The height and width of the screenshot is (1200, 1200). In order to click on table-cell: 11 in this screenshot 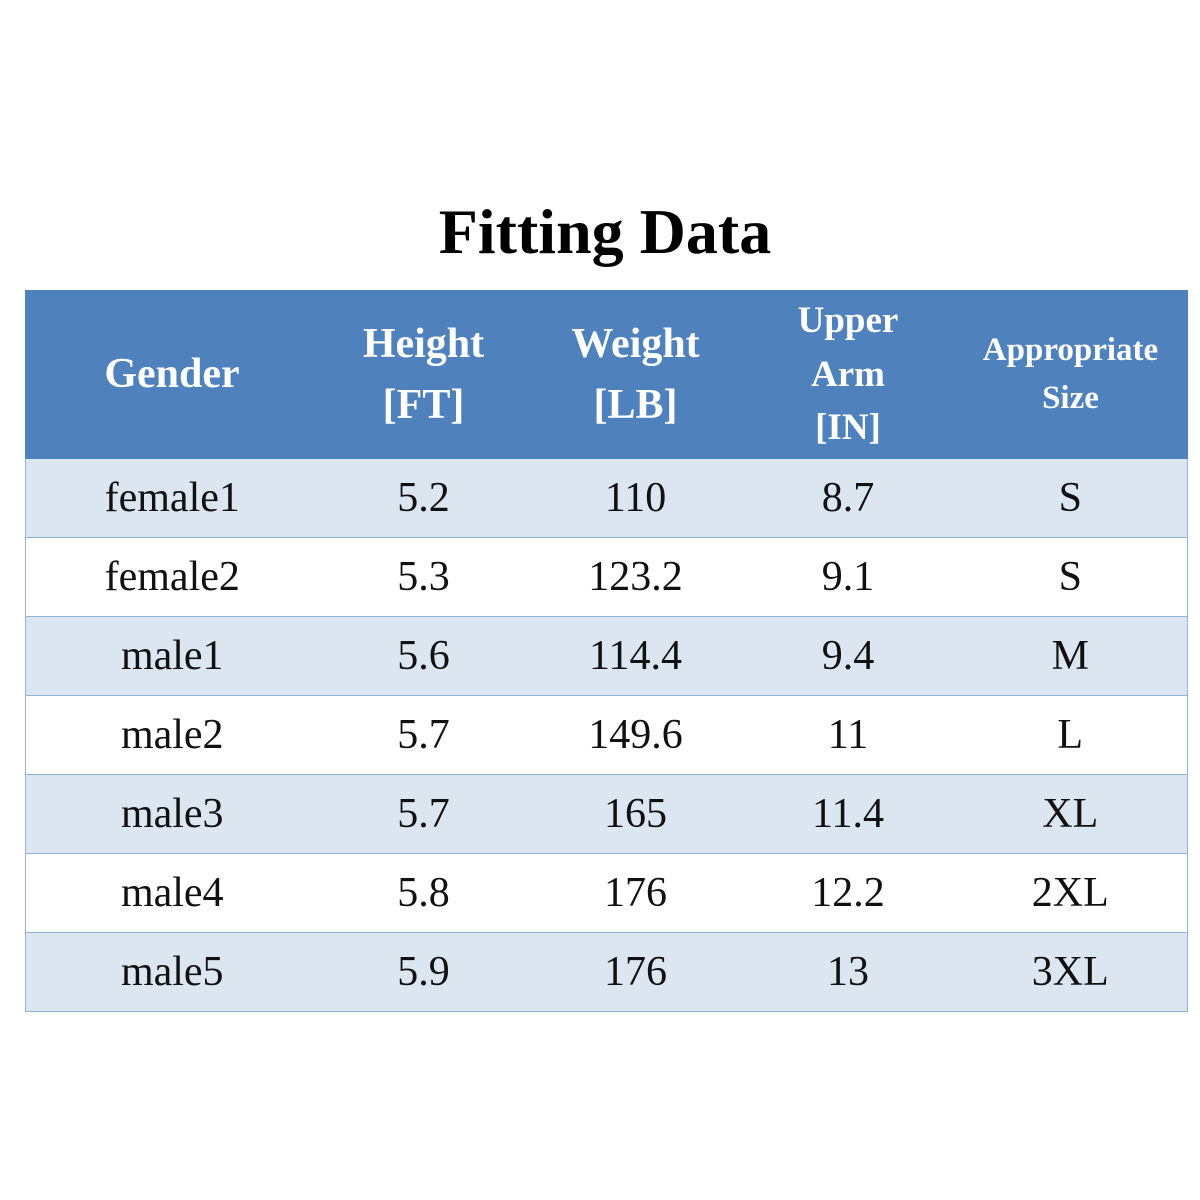, I will do `click(848, 735)`.